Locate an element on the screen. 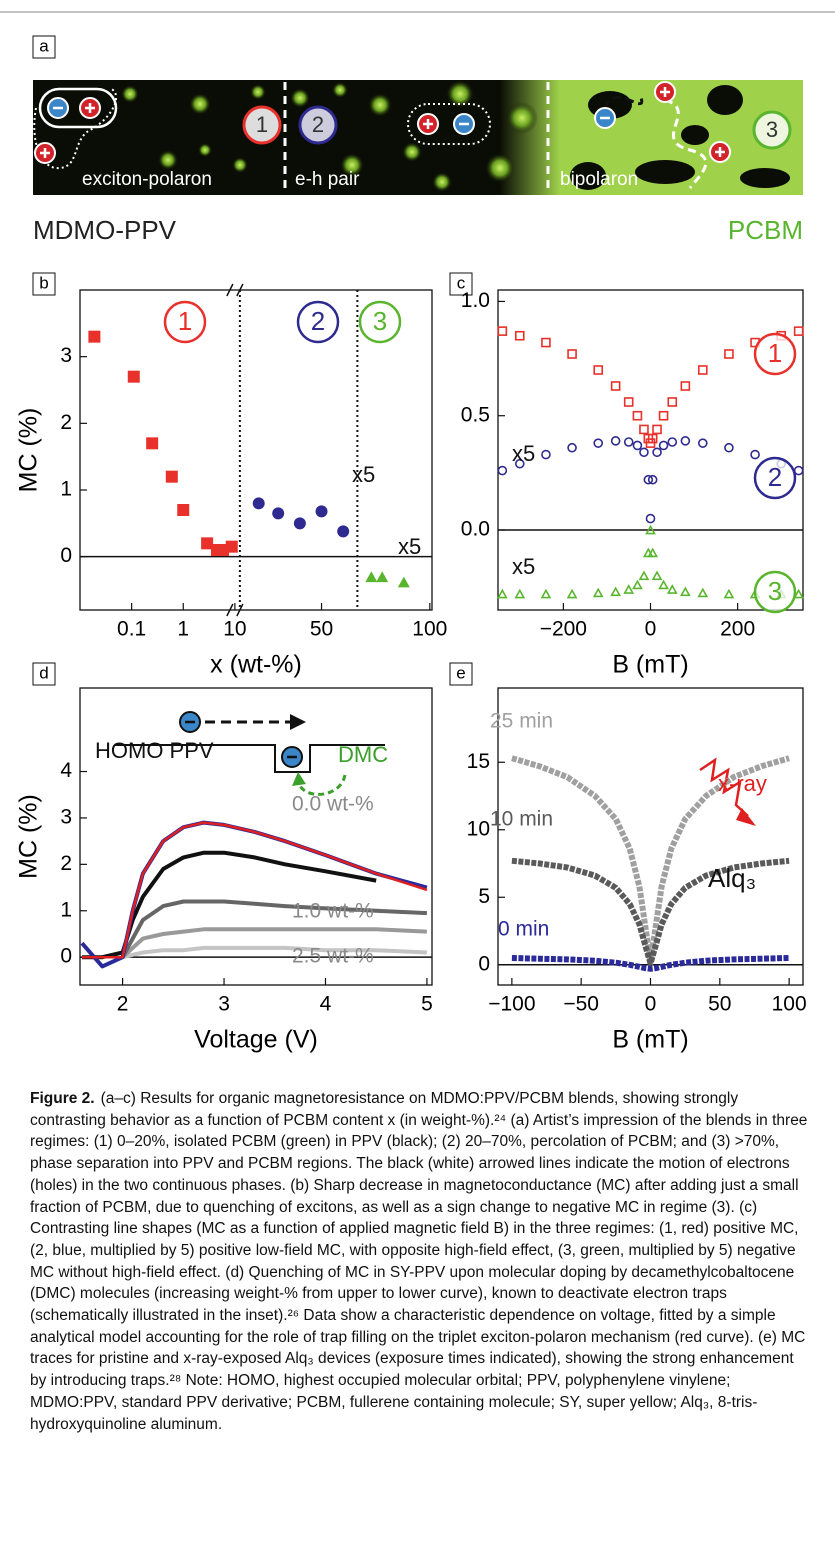 This screenshot has width=835, height=1562. regime-number: 1 is located at coordinates (262, 124).